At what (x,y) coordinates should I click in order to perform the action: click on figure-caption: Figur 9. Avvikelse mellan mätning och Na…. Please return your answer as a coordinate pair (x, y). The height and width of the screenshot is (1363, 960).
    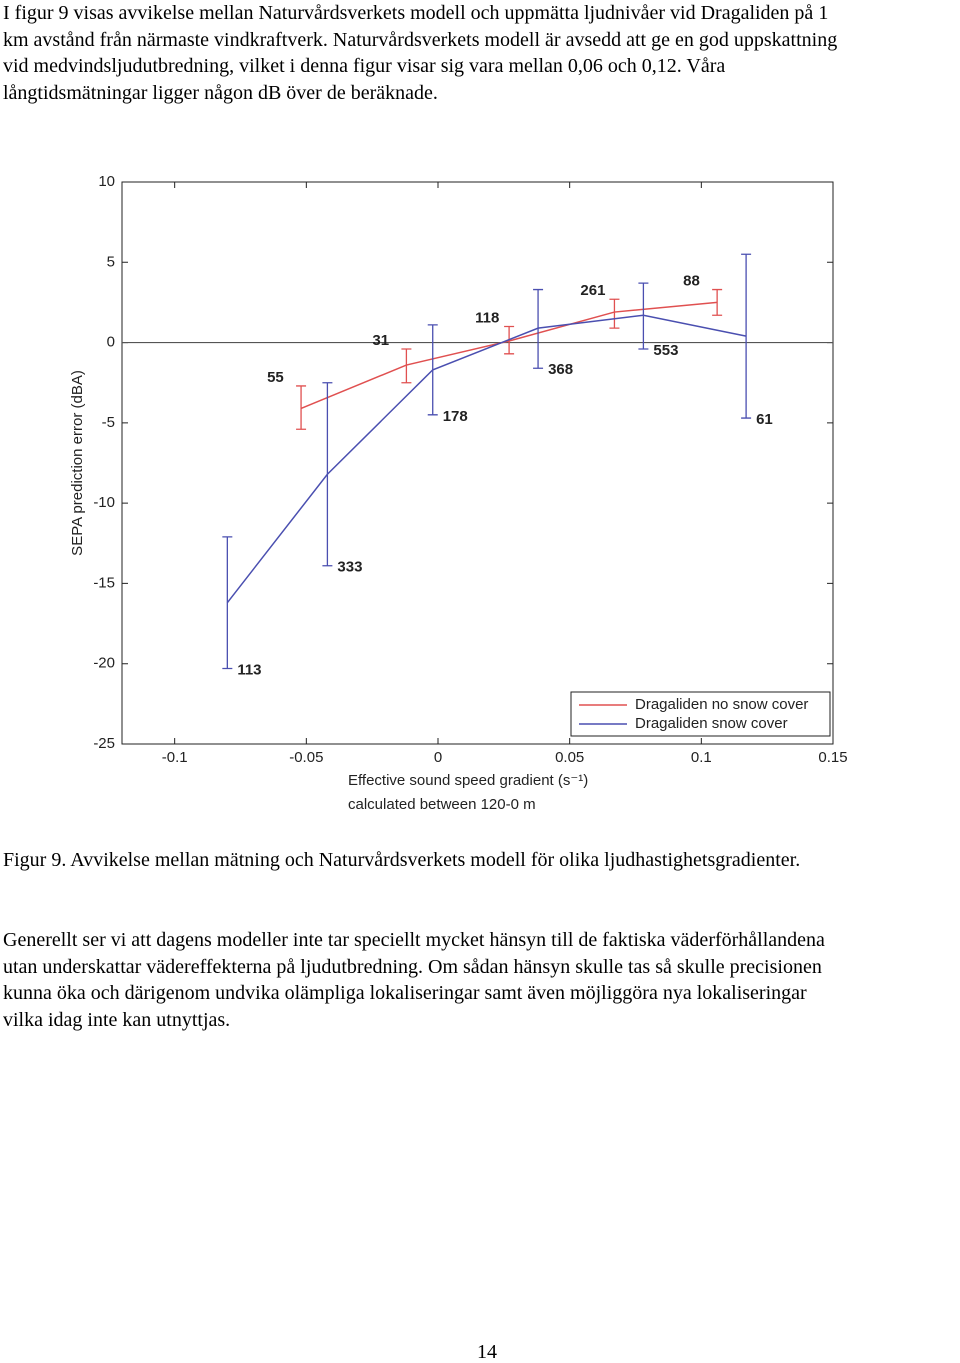
    Looking at the image, I should click on (402, 860).